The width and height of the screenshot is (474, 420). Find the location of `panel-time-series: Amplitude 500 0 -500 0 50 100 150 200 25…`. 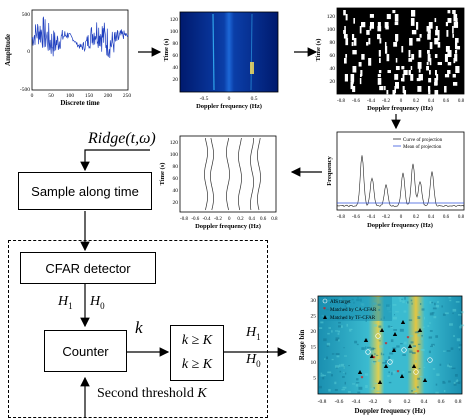

panel-time-series: Amplitude 500 0 -500 0 50 100 150 200 25… is located at coordinates (67, 58).